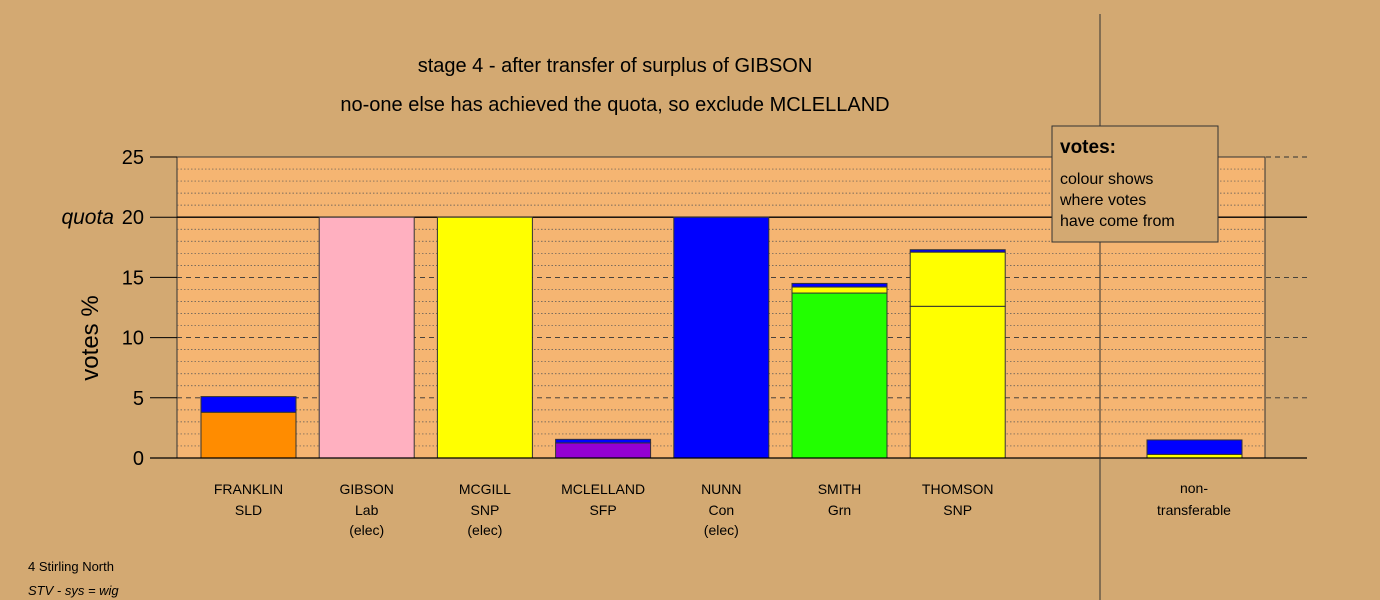 This screenshot has height=600, width=1380. Describe the element at coordinates (90, 337) in the screenshot. I see `y-axis-label: votes %` at that location.